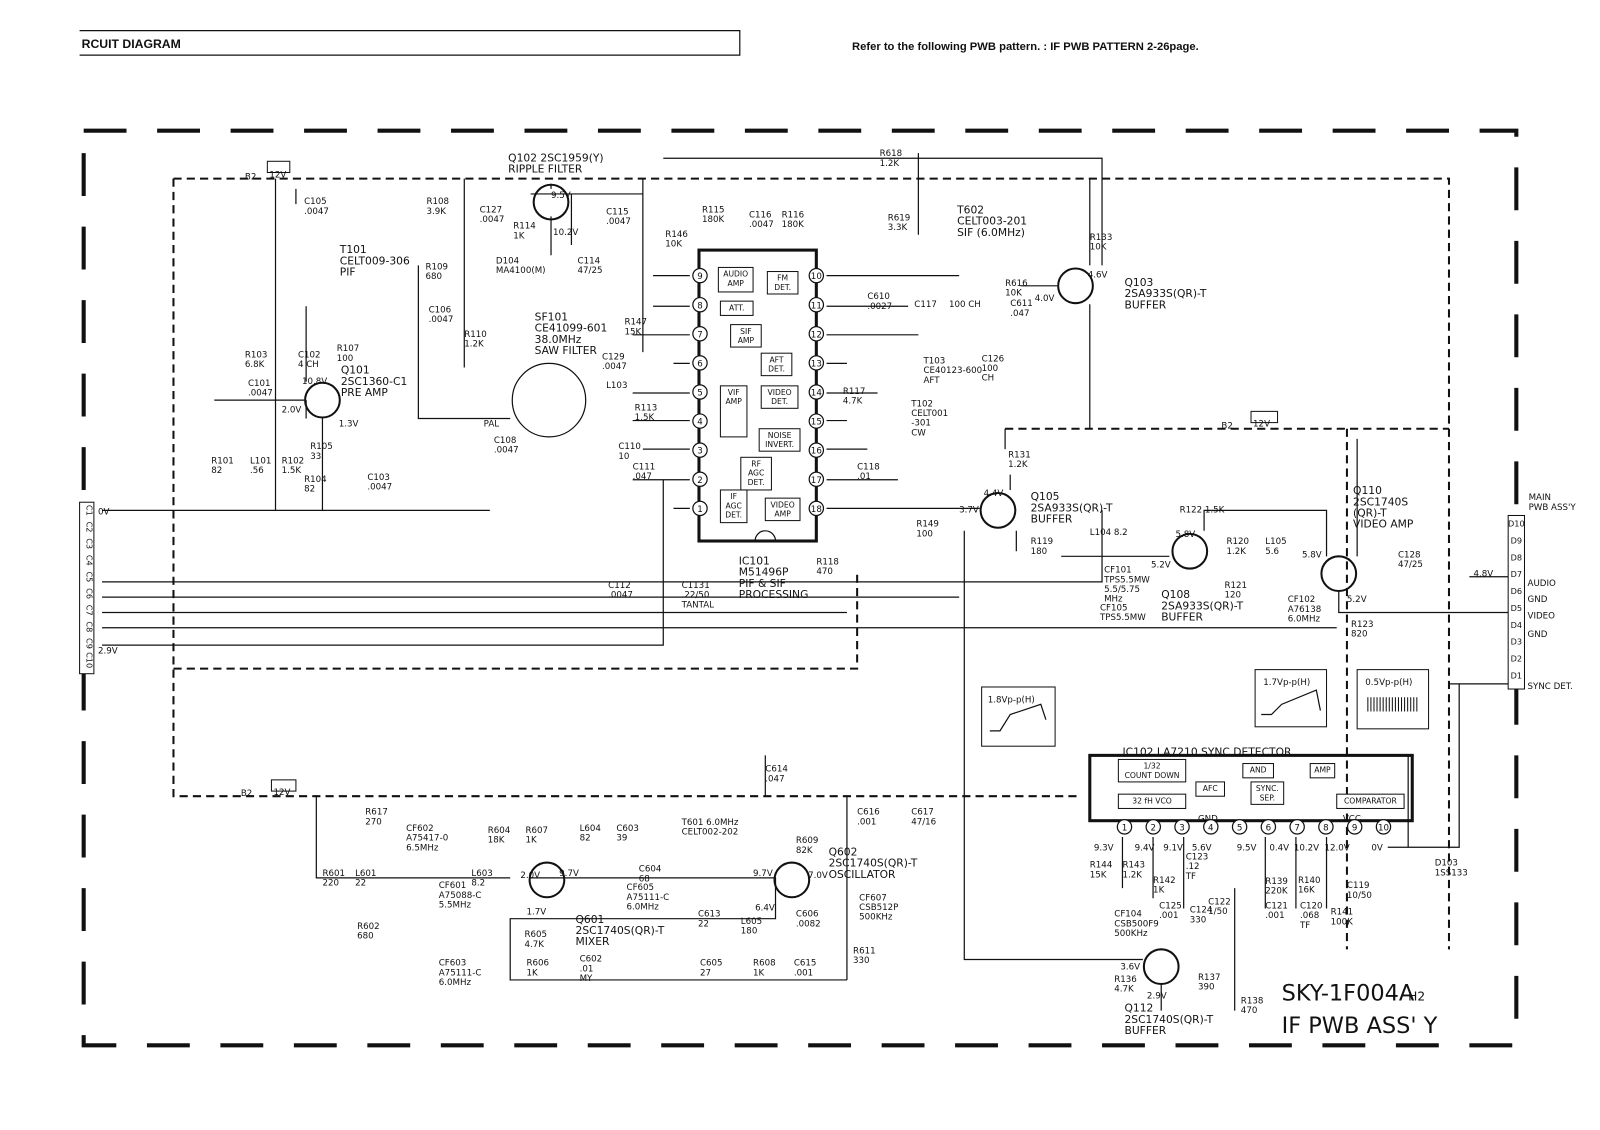 Image resolution: width=1600 pixels, height=1130 pixels. Describe the element at coordinates (1304, 610) in the screenshot. I see `component-label: A76138` at that location.